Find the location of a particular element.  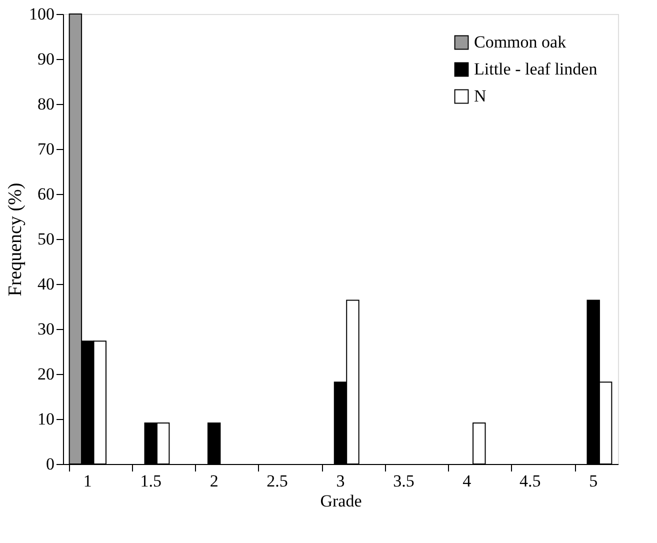

y-tick-label: 80 is located at coordinates (46, 104).